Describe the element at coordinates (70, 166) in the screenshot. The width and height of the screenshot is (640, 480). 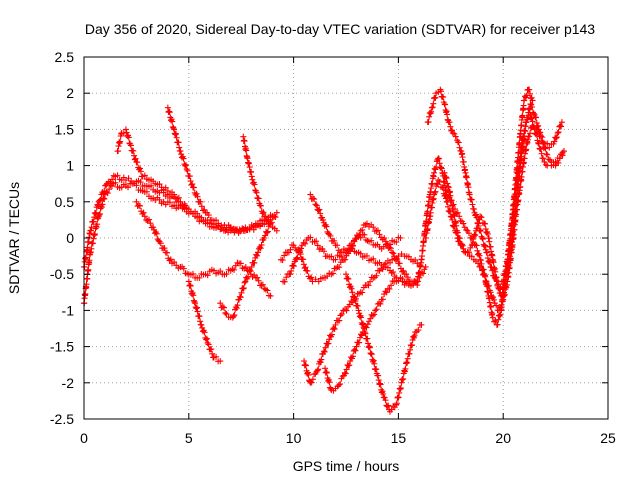
I see `y-tick-label: 1` at that location.